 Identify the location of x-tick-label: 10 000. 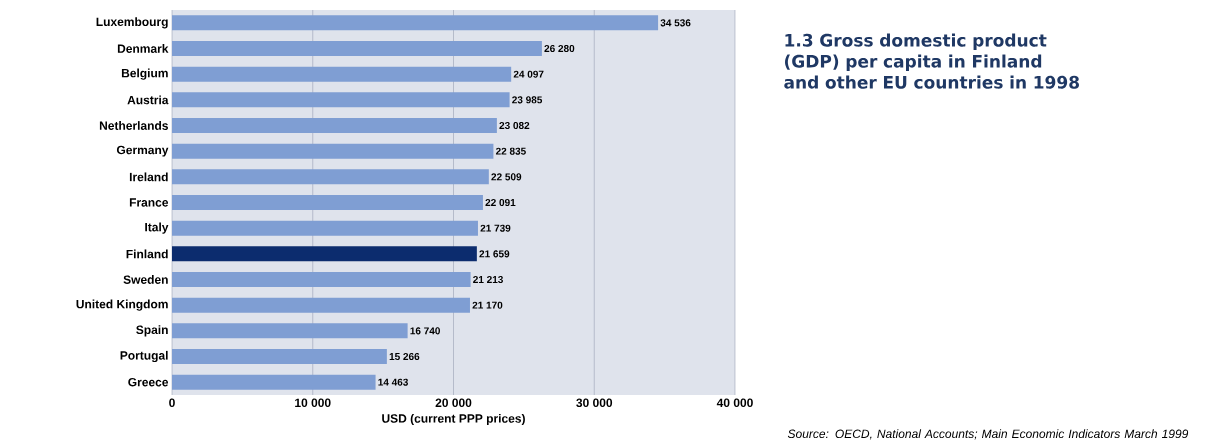
(313, 403).